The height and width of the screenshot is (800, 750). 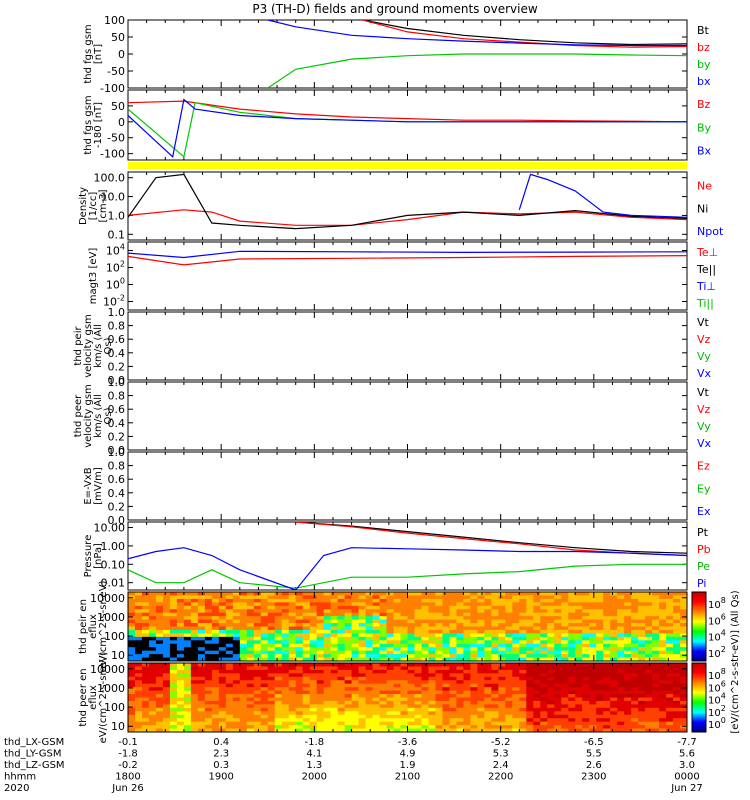 I want to click on legend-vz: Vz, so click(x=704, y=339).